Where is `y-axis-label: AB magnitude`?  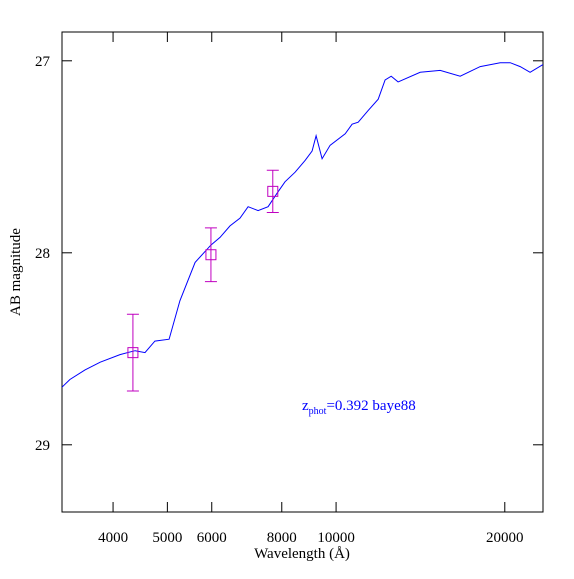 y-axis-label: AB magnitude is located at coordinates (16, 272).